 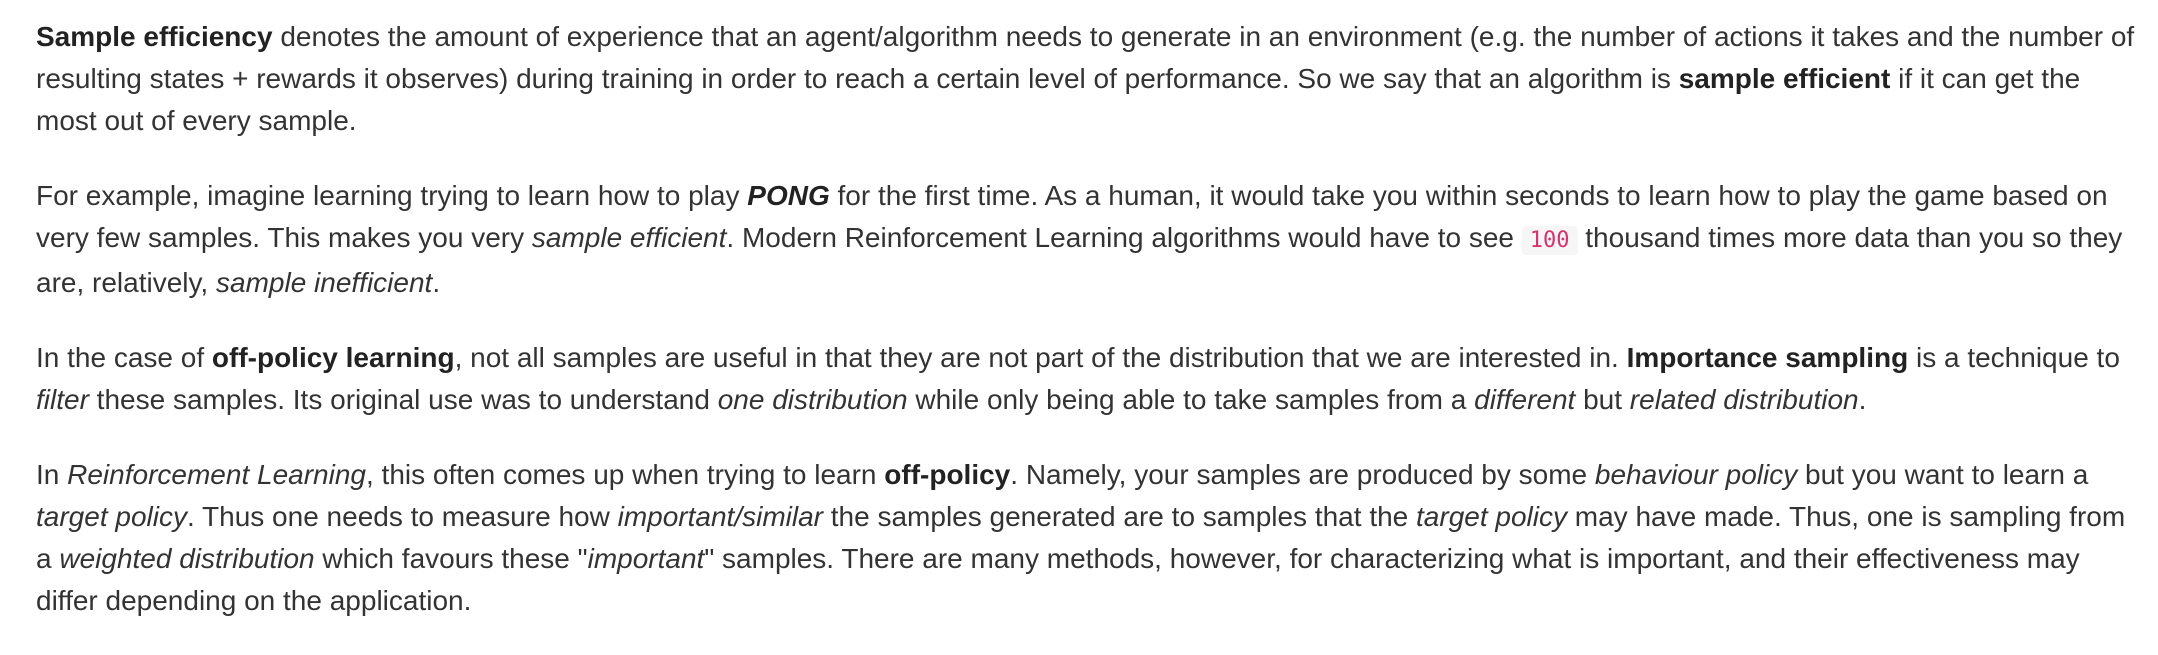 I want to click on paragraph-text: but, so click(x=1602, y=399).